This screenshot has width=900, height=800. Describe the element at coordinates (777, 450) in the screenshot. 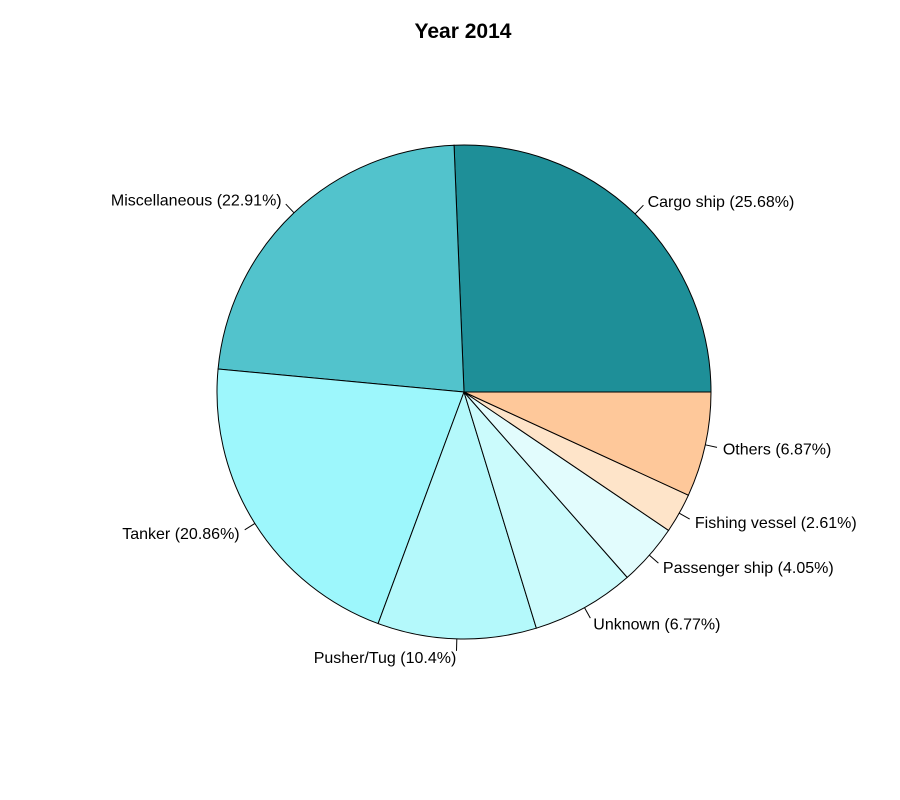

I see `slice-label-7: Others (6.87%)` at that location.